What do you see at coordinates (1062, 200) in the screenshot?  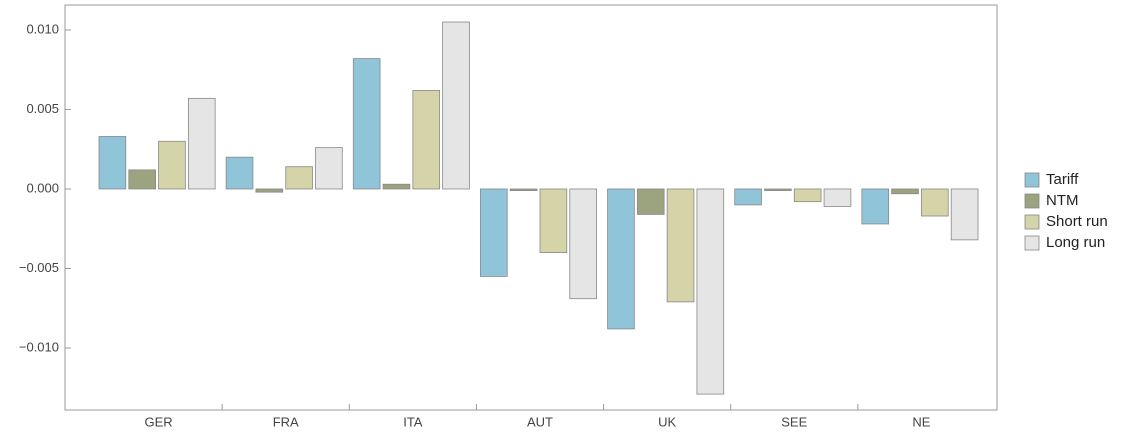 I see `legend-label: NTM` at bounding box center [1062, 200].